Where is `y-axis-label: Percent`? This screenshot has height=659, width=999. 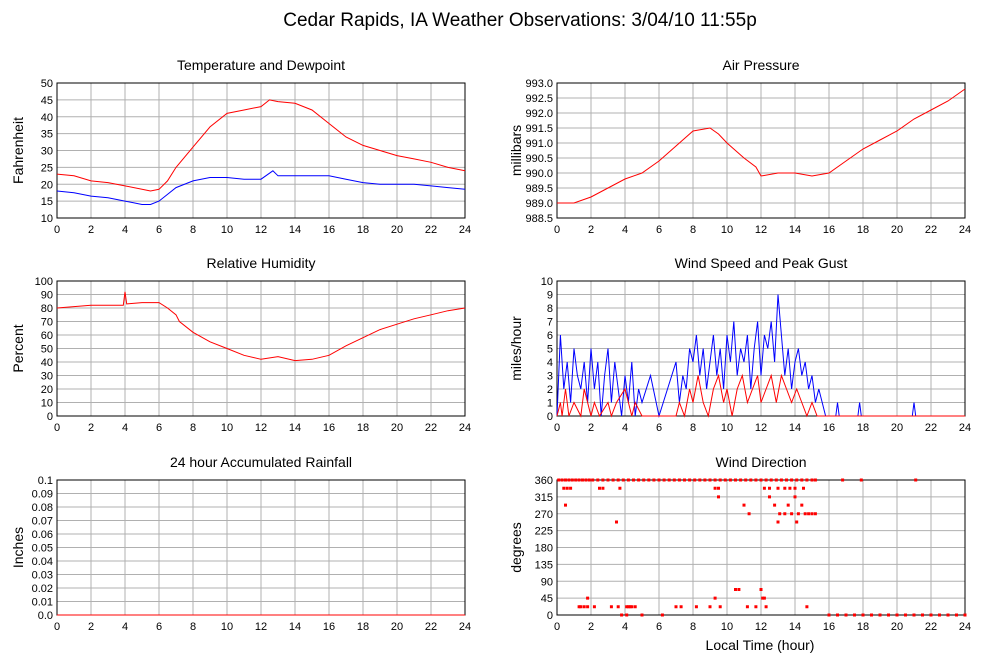 y-axis-label: Percent is located at coordinates (18, 348).